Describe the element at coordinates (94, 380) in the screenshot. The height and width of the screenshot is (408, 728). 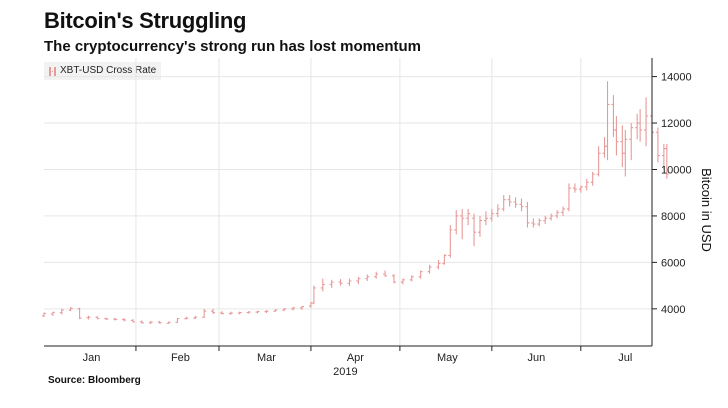
I see `source-note: Source: Bloomberg` at that location.